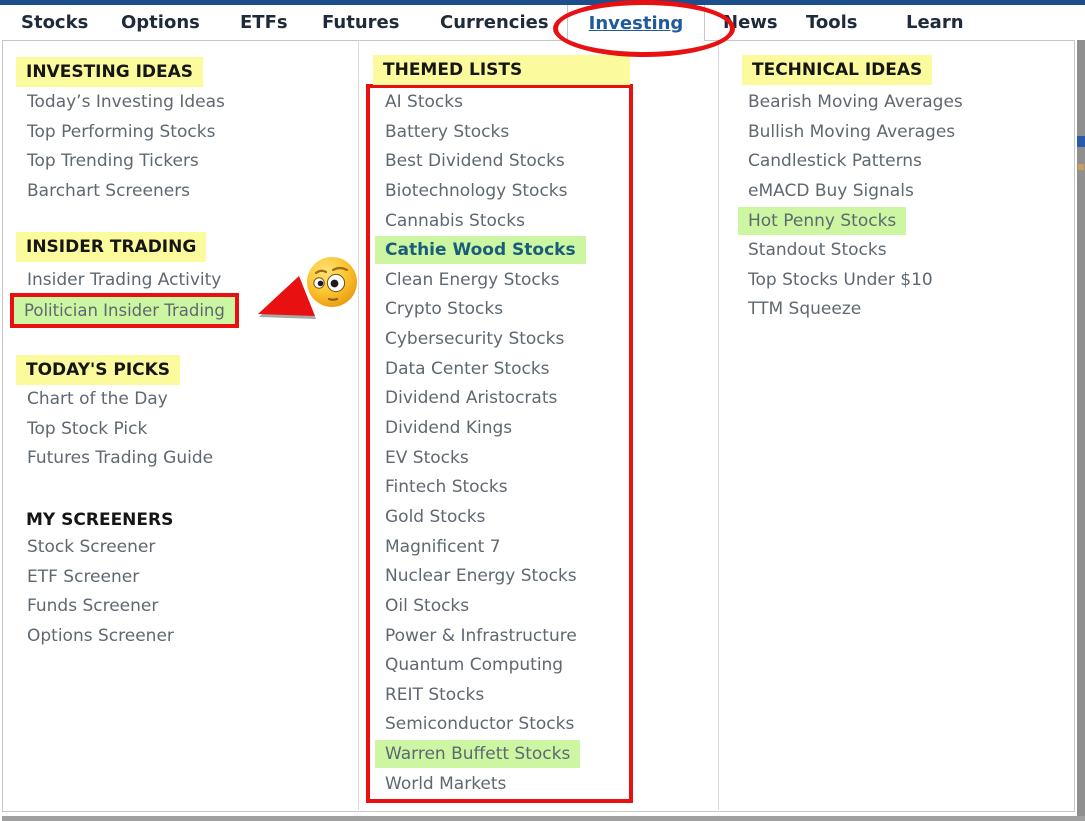 The image size is (1085, 821). I want to click on menu-item-ttm-squeeze: TTM Squeeze, so click(805, 309).